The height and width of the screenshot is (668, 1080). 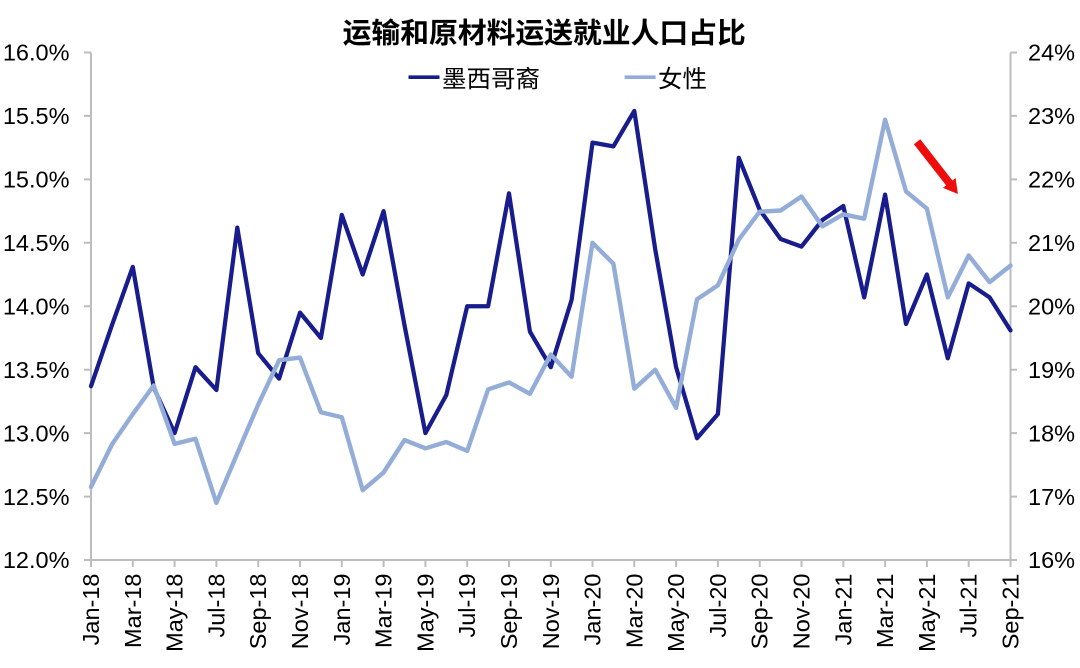 I want to click on svg-text: 18%, so click(x=1051, y=433).